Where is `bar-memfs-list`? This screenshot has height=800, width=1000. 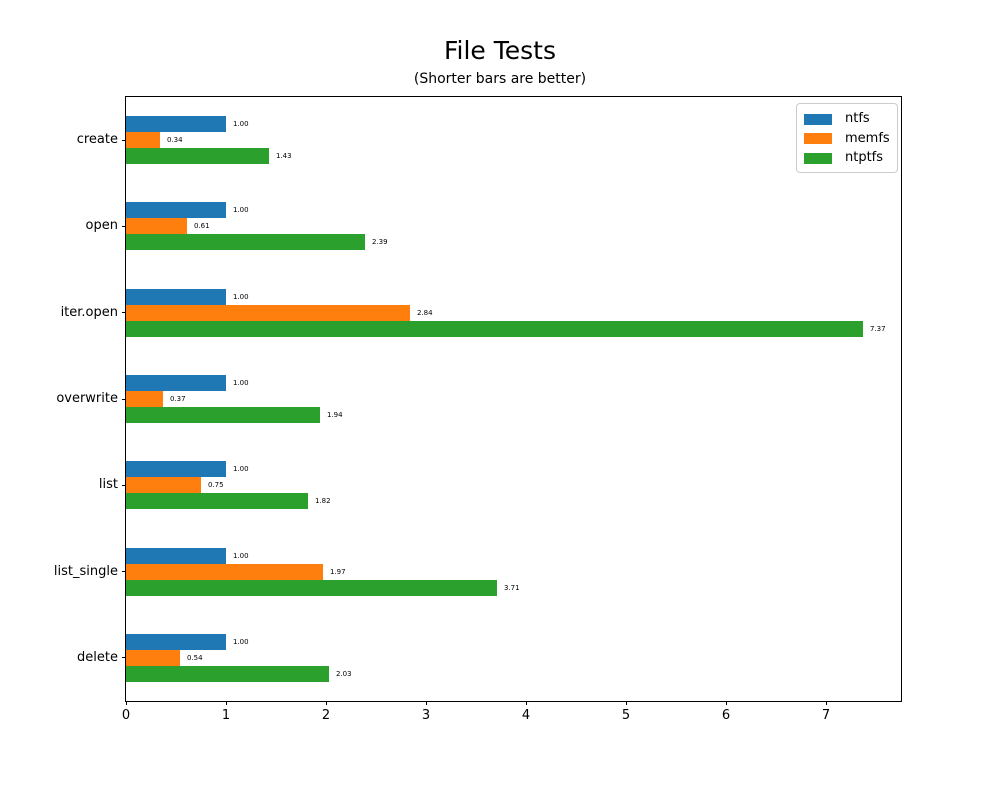 bar-memfs-list is located at coordinates (163, 485).